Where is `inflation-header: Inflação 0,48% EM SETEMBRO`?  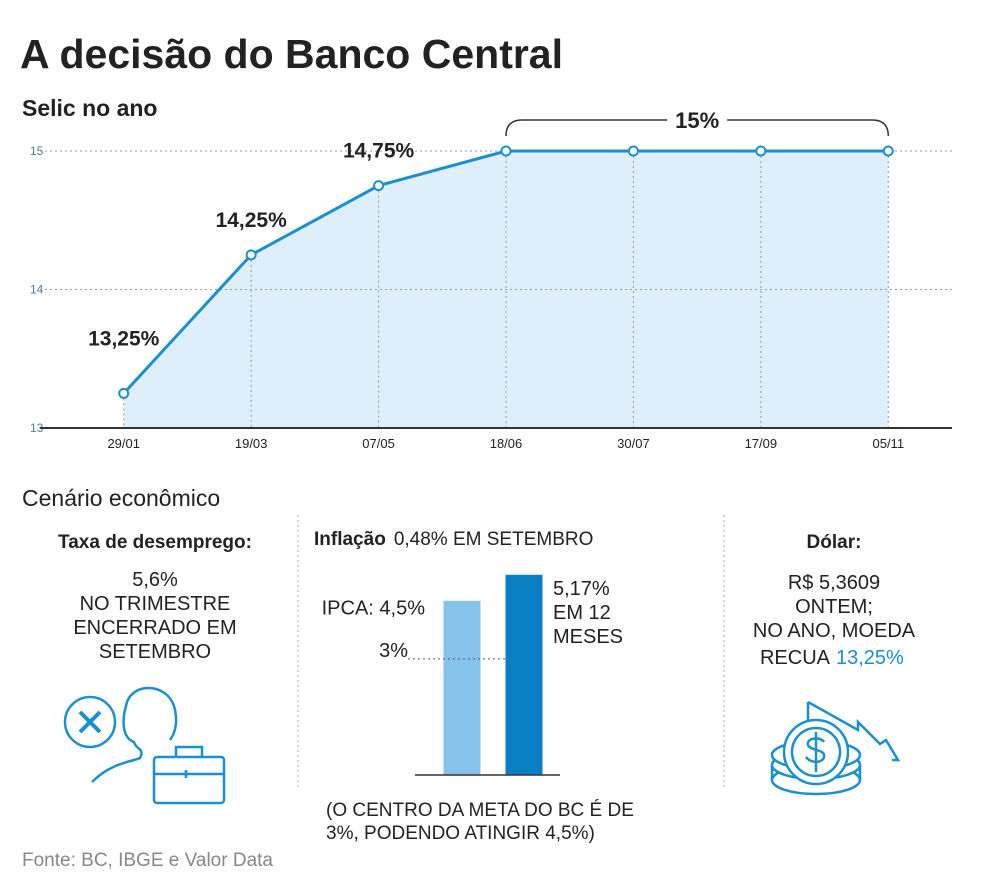 inflation-header: Inflação 0,48% EM SETEMBRO is located at coordinates (453, 539).